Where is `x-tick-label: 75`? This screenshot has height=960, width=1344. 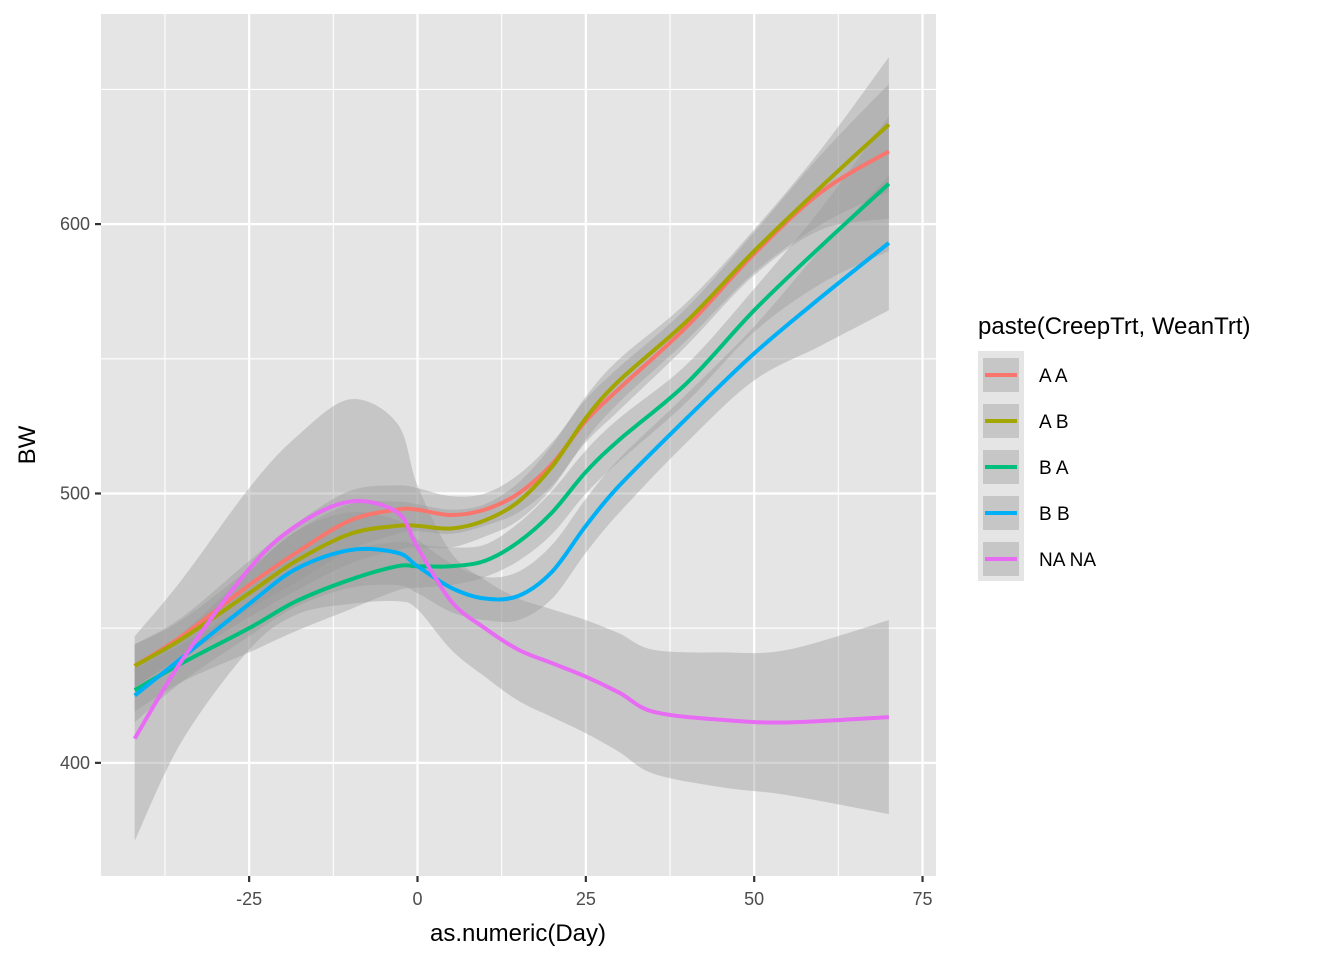 x-tick-label: 75 is located at coordinates (923, 899).